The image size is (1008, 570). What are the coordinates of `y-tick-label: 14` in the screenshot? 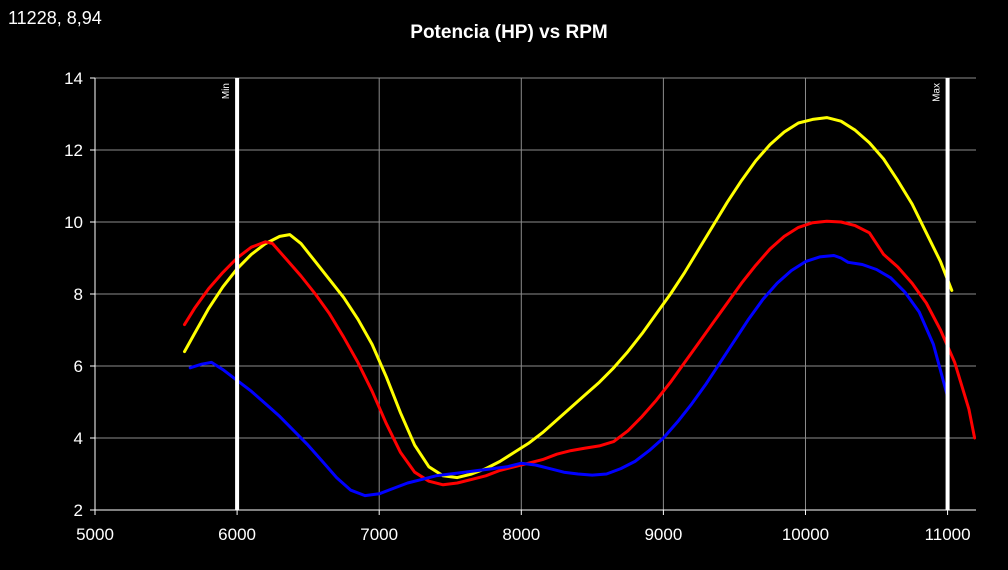 It's located at (73, 78).